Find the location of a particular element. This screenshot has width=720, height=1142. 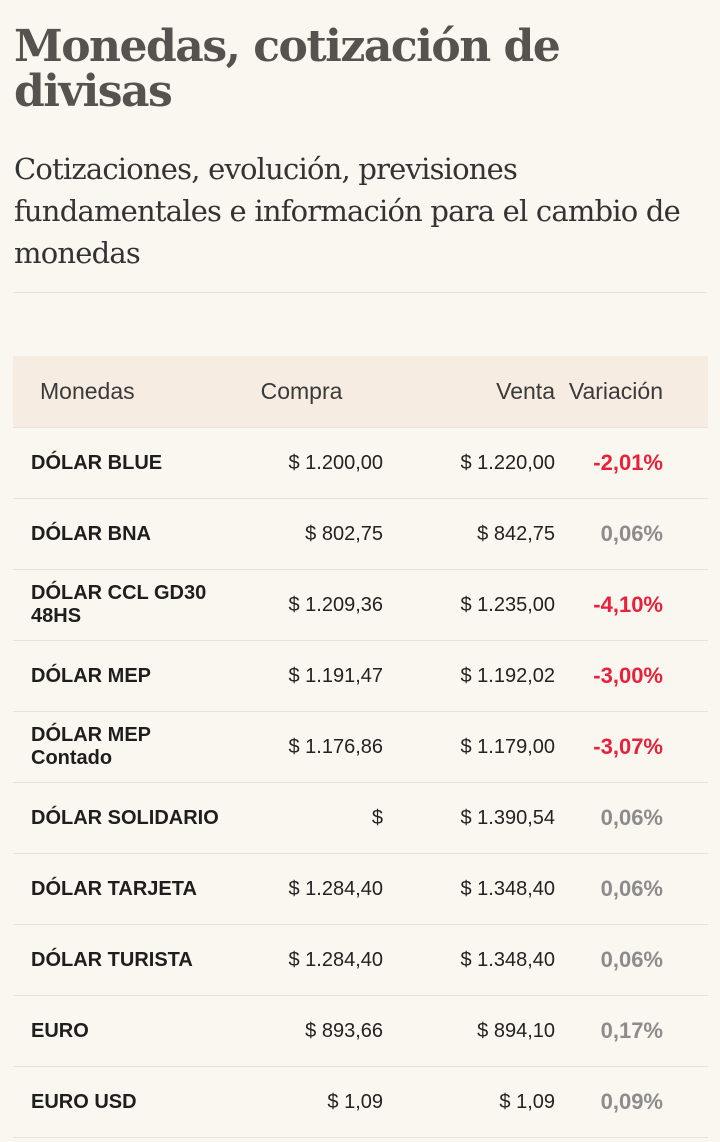

currency-name: EURO is located at coordinates (116, 1031).